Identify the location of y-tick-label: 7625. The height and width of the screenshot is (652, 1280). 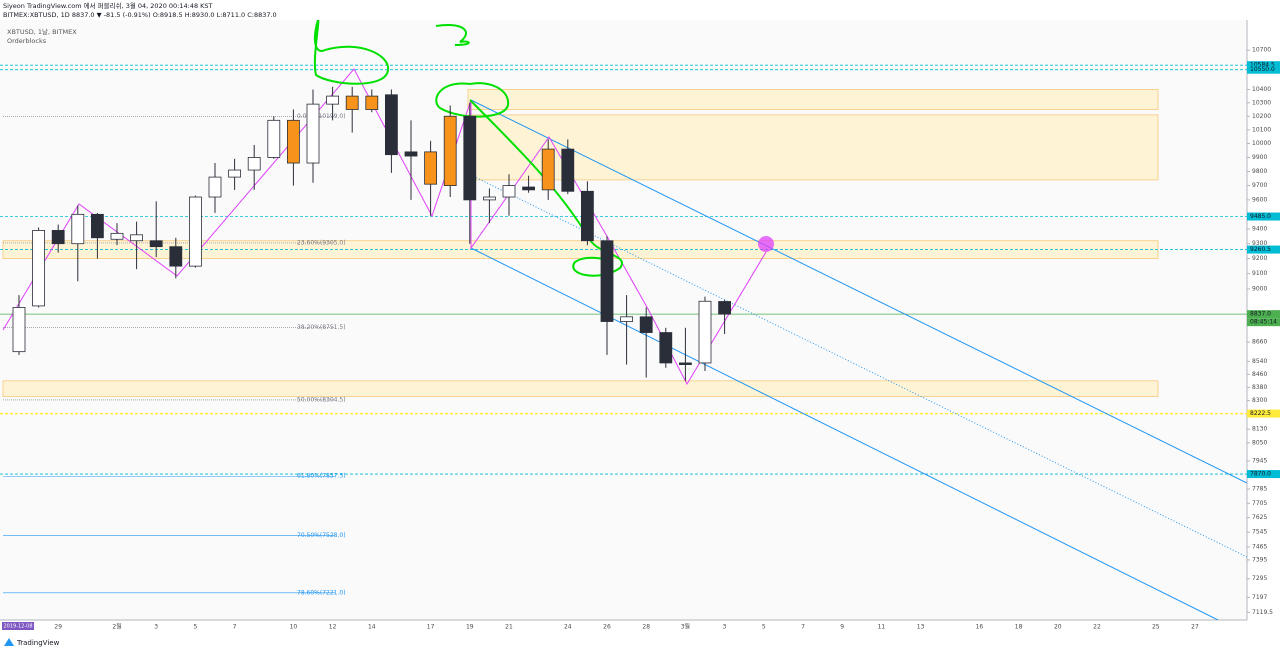
(1259, 517).